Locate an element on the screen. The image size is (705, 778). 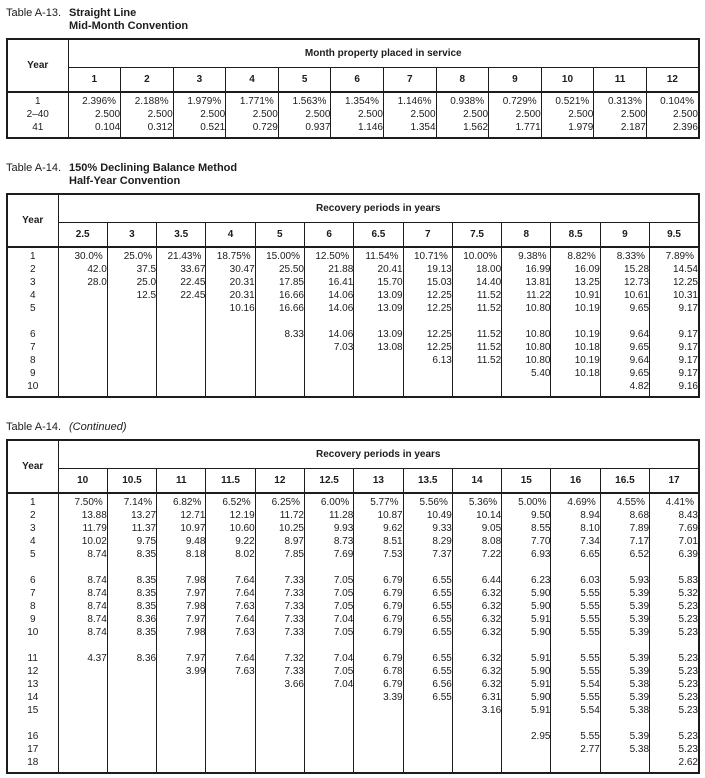
value-cell: 6.79 is located at coordinates (378, 593).